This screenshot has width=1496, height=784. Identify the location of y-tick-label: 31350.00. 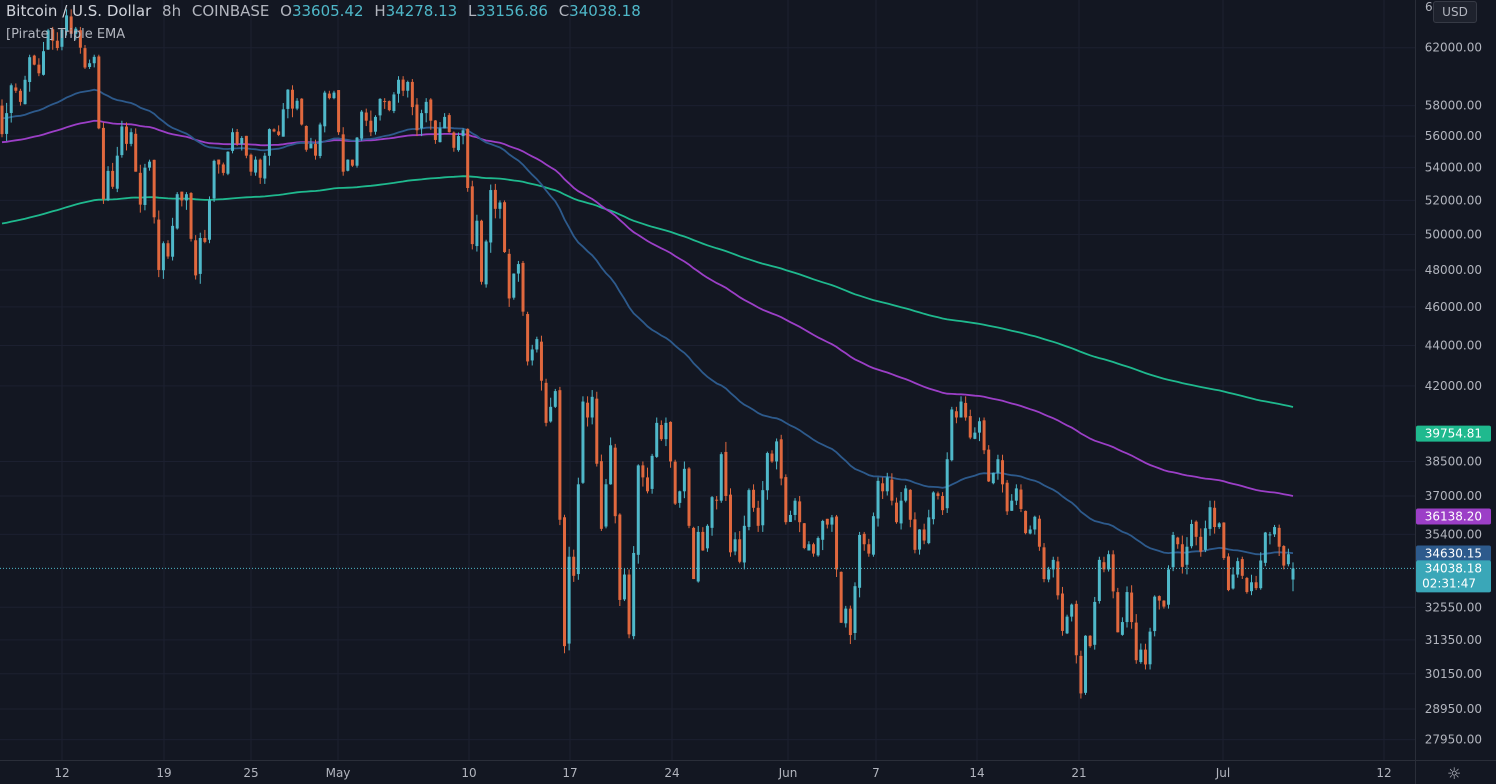
(1453, 640).